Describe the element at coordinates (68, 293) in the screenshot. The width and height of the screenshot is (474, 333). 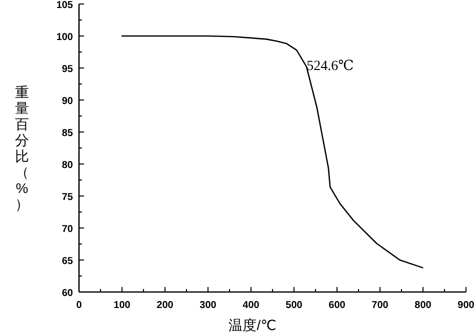
I see `y-tick-label: 60` at that location.